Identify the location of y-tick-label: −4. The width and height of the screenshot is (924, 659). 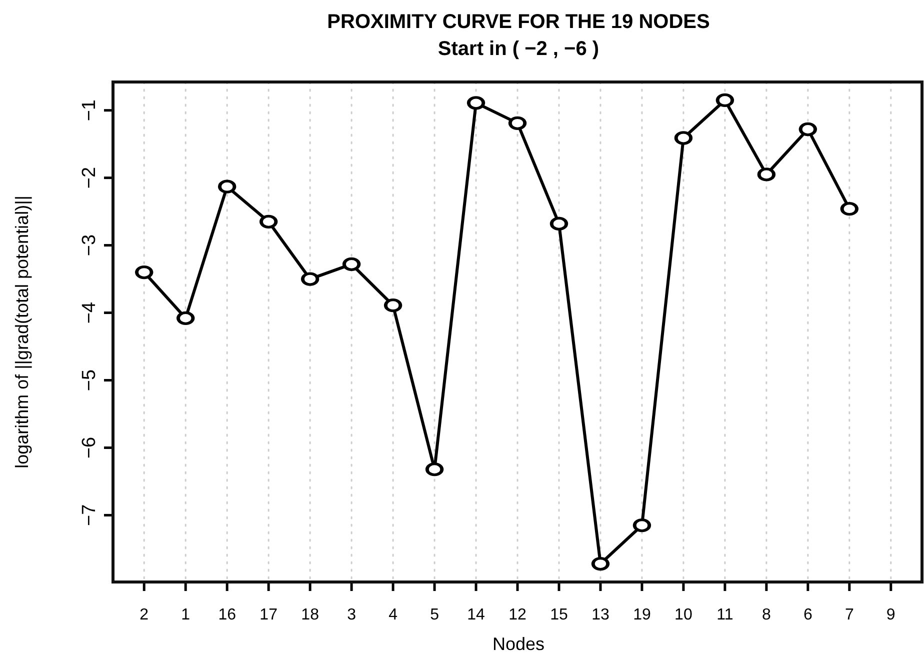
(89, 313).